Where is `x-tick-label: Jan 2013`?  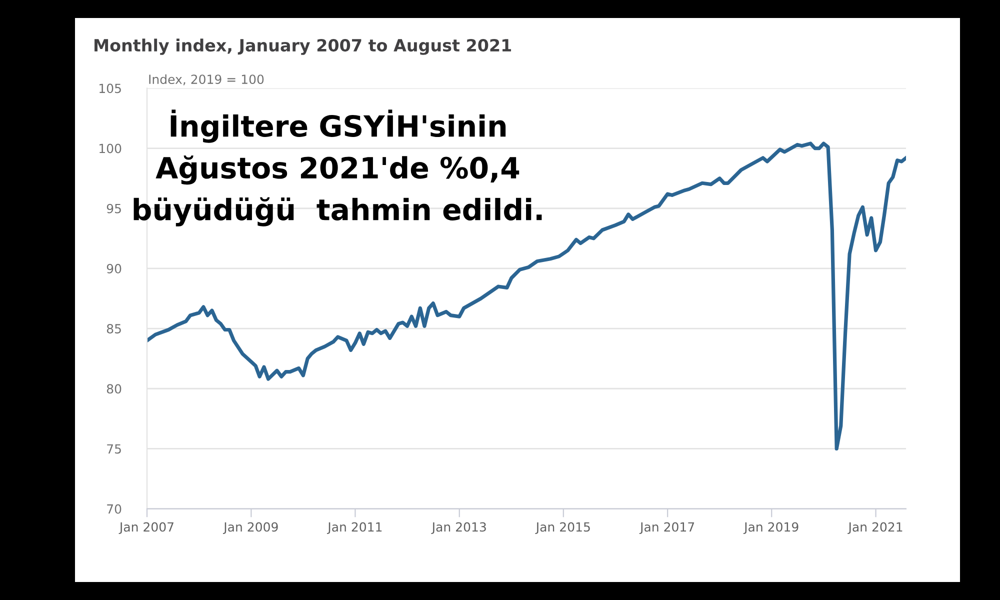
x-tick-label: Jan 2013 is located at coordinates (458, 528).